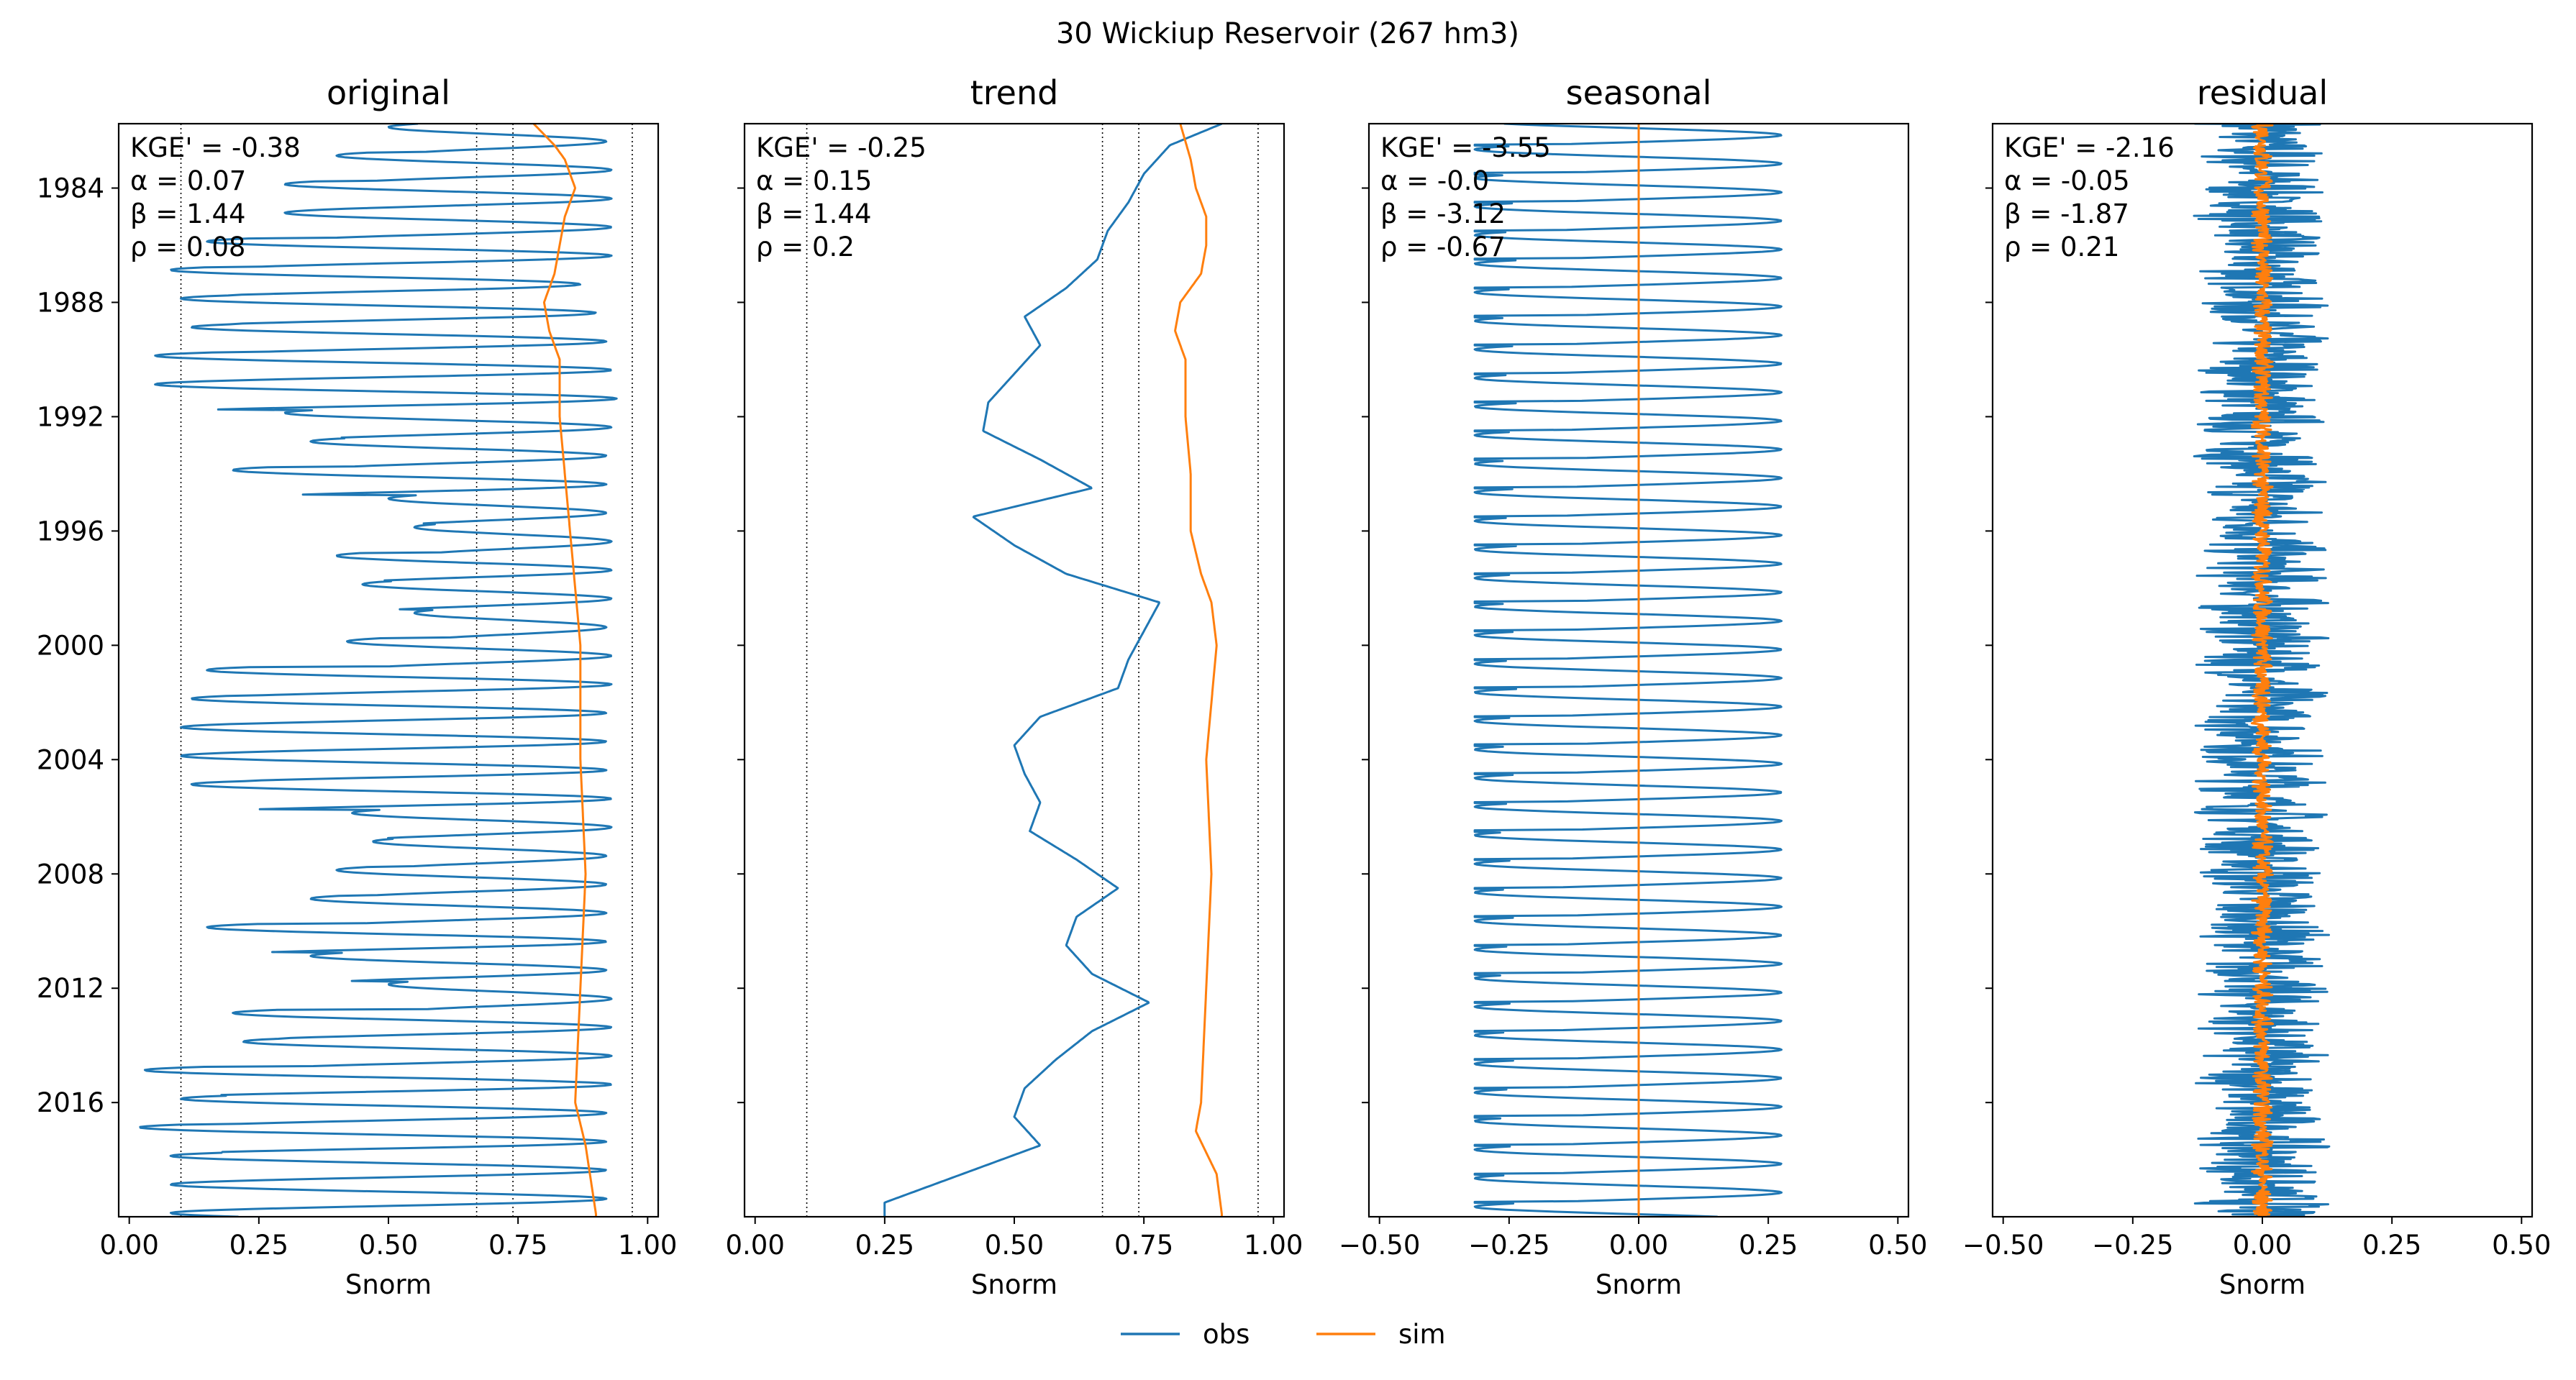 The height and width of the screenshot is (1380, 2576). What do you see at coordinates (70, 416) in the screenshot?
I see `y-tick-label: 1992` at bounding box center [70, 416].